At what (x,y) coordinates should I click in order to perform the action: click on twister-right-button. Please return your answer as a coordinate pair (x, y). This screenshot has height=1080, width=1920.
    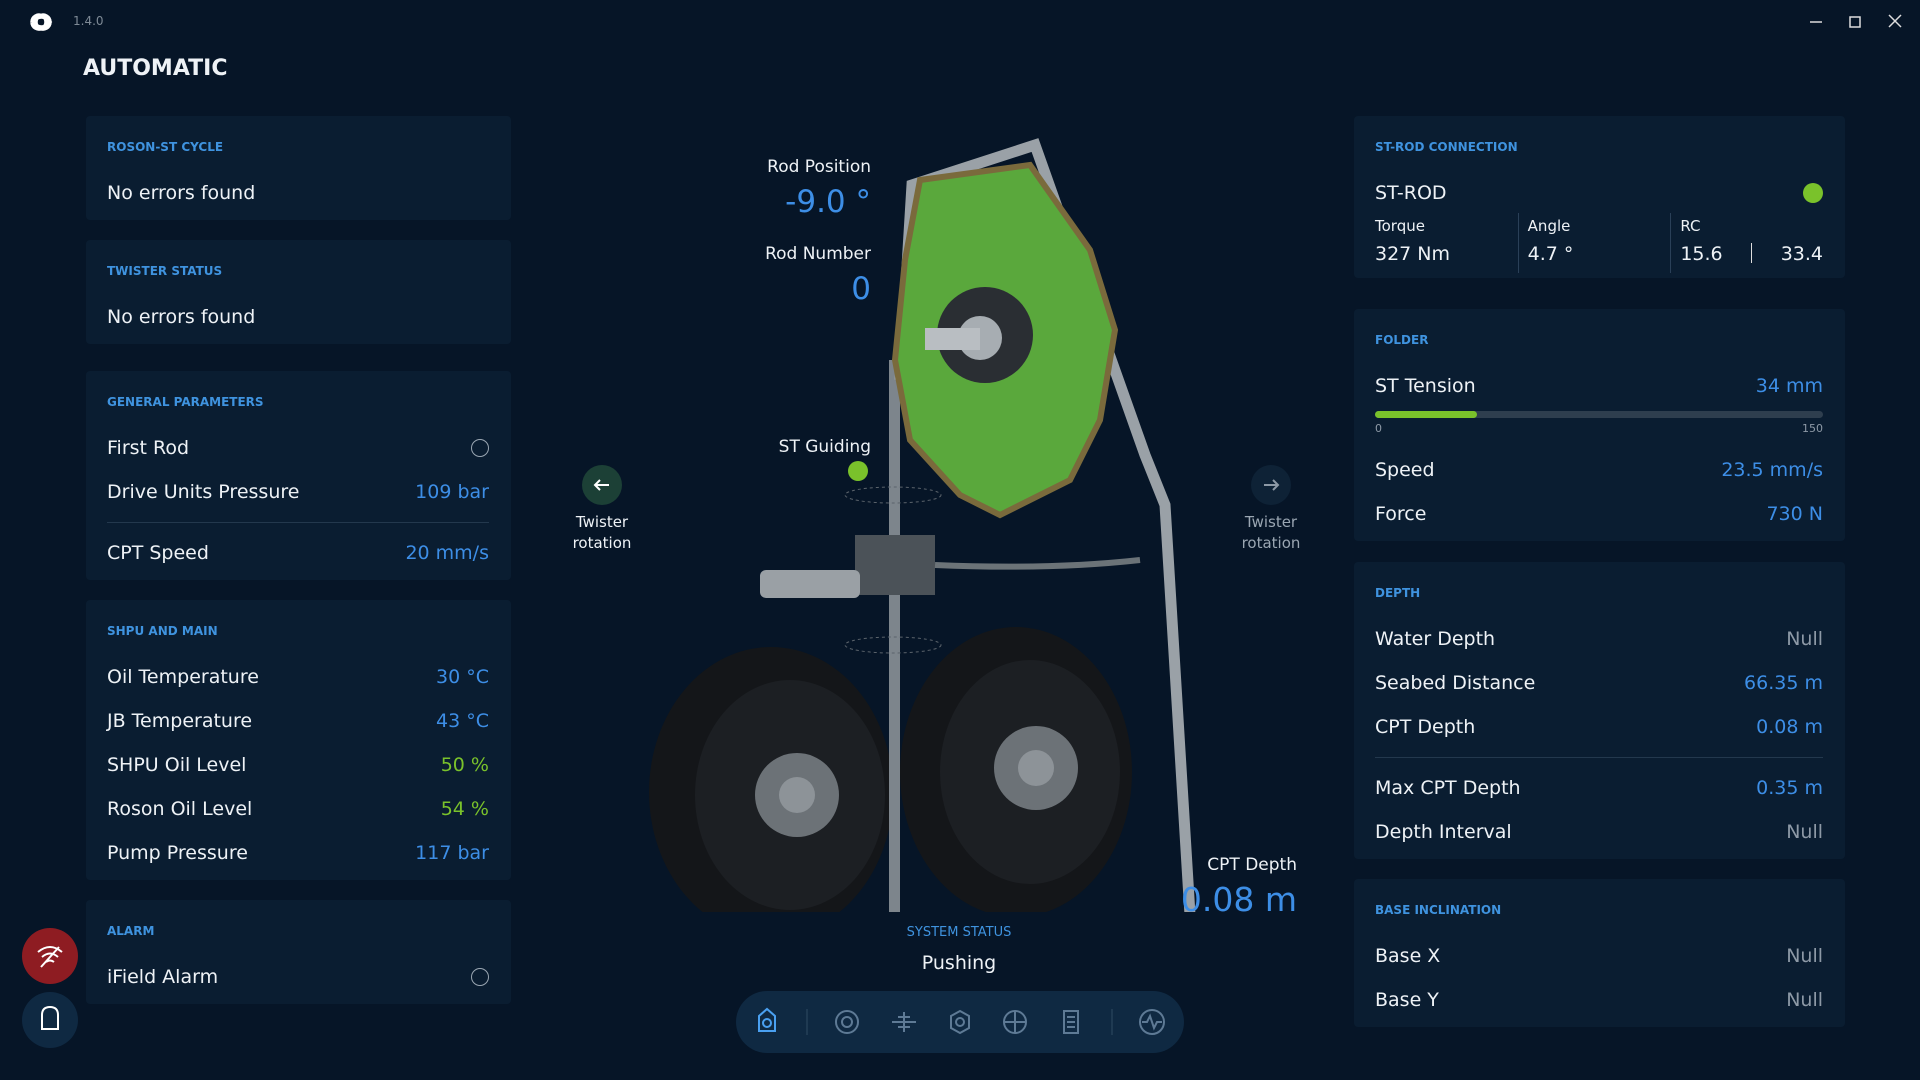
    Looking at the image, I should click on (1271, 485).